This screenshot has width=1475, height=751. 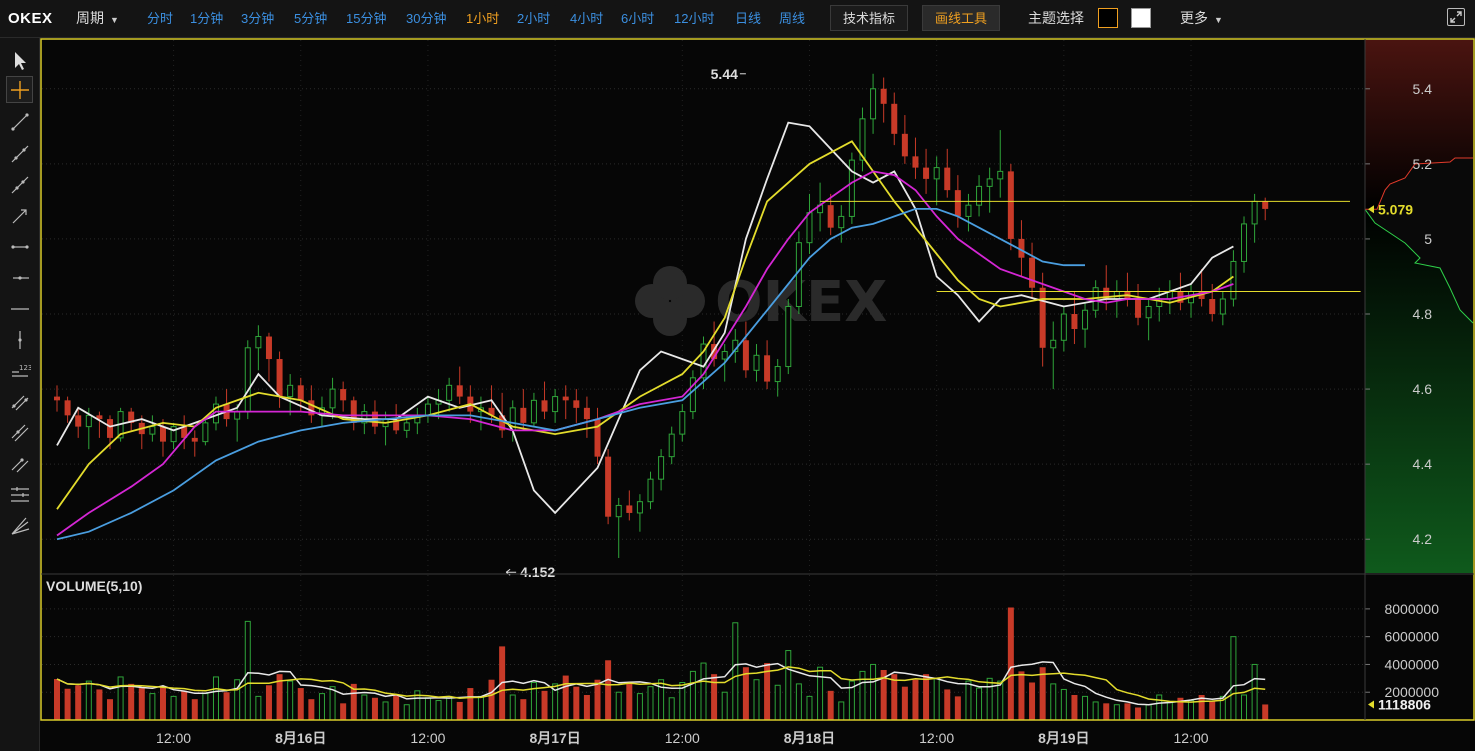 What do you see at coordinates (1201, 18) in the screenshot?
I see `more-dropdown: 更多 ▼` at bounding box center [1201, 18].